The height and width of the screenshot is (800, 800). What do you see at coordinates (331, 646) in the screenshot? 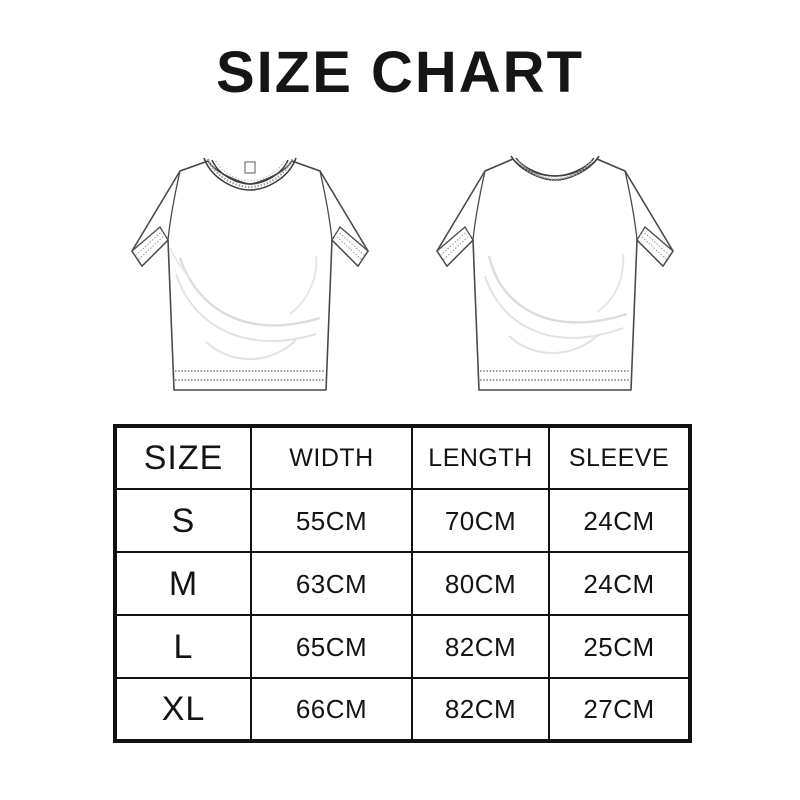
I see `cell-width-l: 65CM` at bounding box center [331, 646].